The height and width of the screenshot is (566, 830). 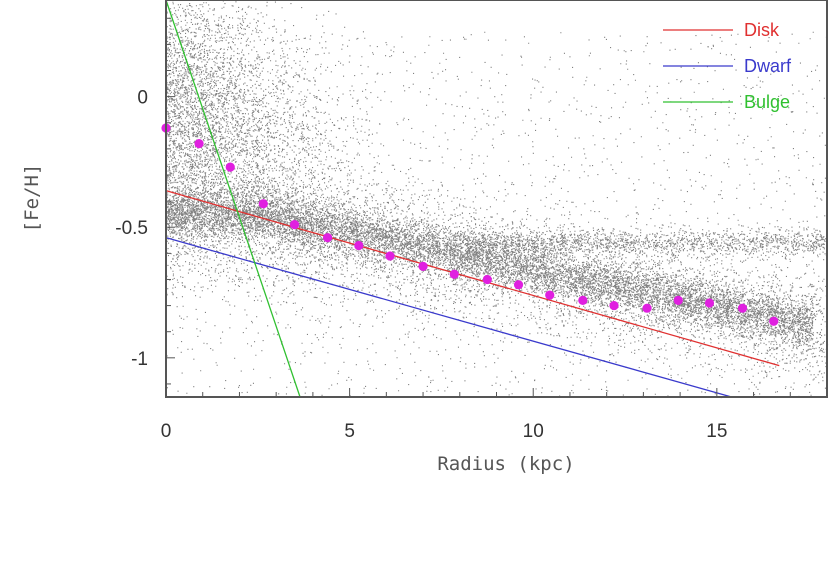 I want to click on bulge-legend-label: Bulge, so click(x=767, y=102).